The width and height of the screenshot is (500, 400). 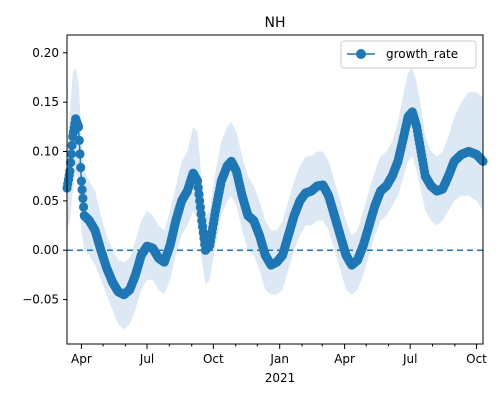 I want to click on y-axis: −0.05 0.00 0.05 0.10 0.15 0.20, so click(x=44, y=176).